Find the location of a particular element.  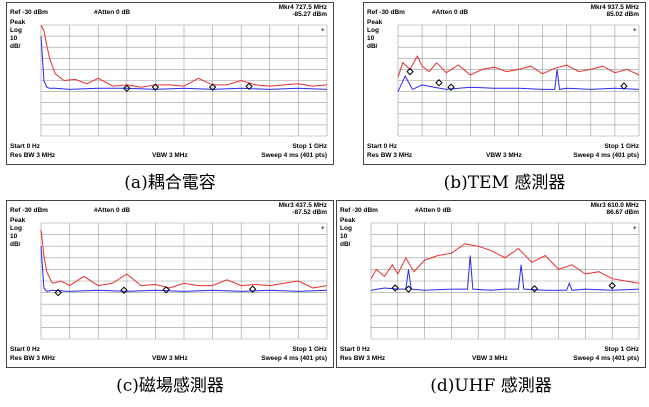

spectrum-plot-c: * is located at coordinates (184, 281).